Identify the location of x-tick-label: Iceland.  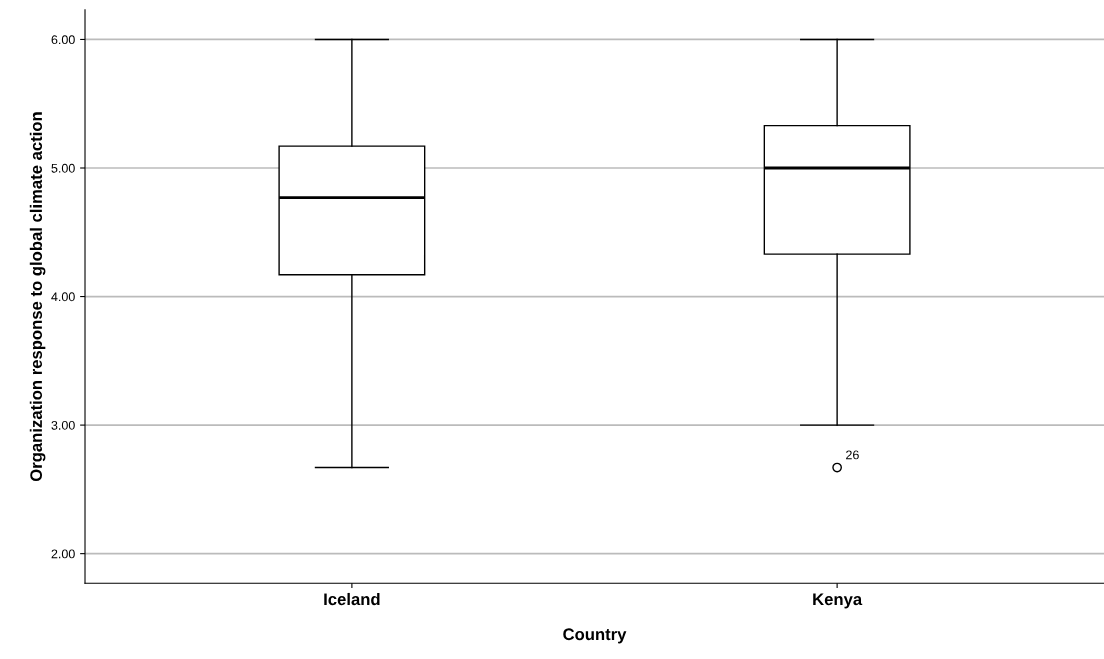
(352, 599).